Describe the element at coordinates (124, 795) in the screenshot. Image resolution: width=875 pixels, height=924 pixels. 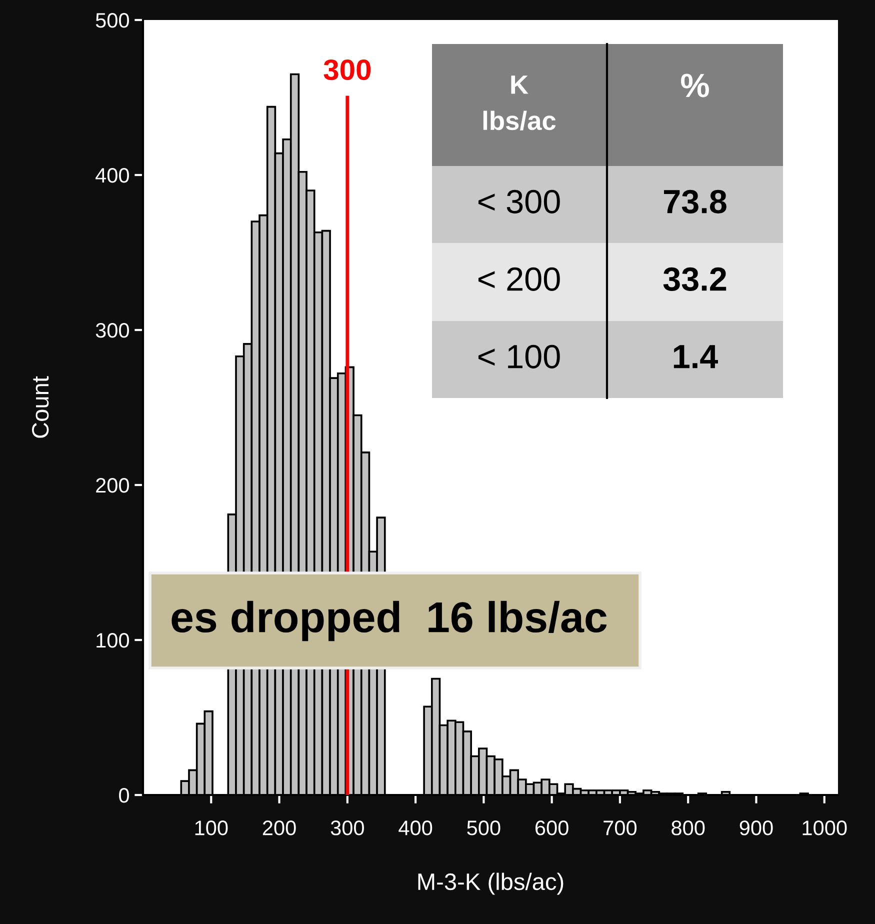
I see `y-tick-label: 0` at that location.